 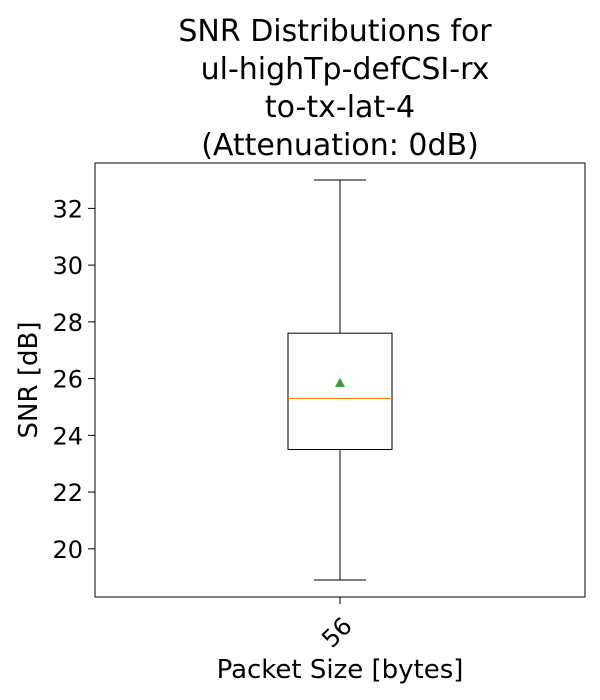 I want to click on y-tick-label: 28, so click(x=67, y=323).